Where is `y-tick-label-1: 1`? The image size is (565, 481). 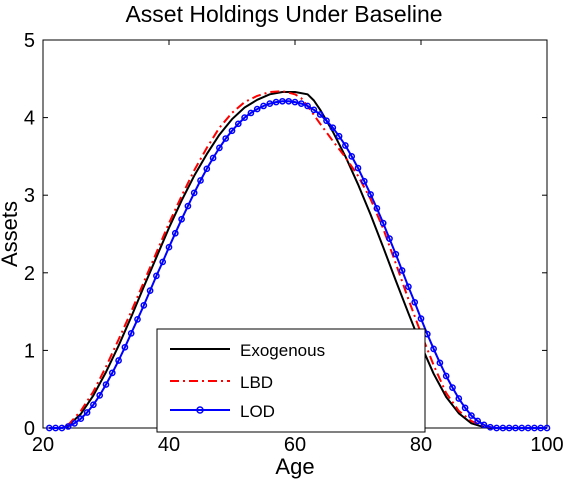 y-tick-label-1: 1 is located at coordinates (29, 351).